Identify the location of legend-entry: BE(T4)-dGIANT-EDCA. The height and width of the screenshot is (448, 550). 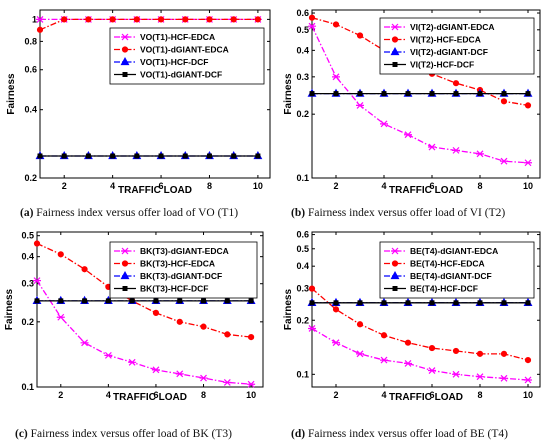
(454, 251).